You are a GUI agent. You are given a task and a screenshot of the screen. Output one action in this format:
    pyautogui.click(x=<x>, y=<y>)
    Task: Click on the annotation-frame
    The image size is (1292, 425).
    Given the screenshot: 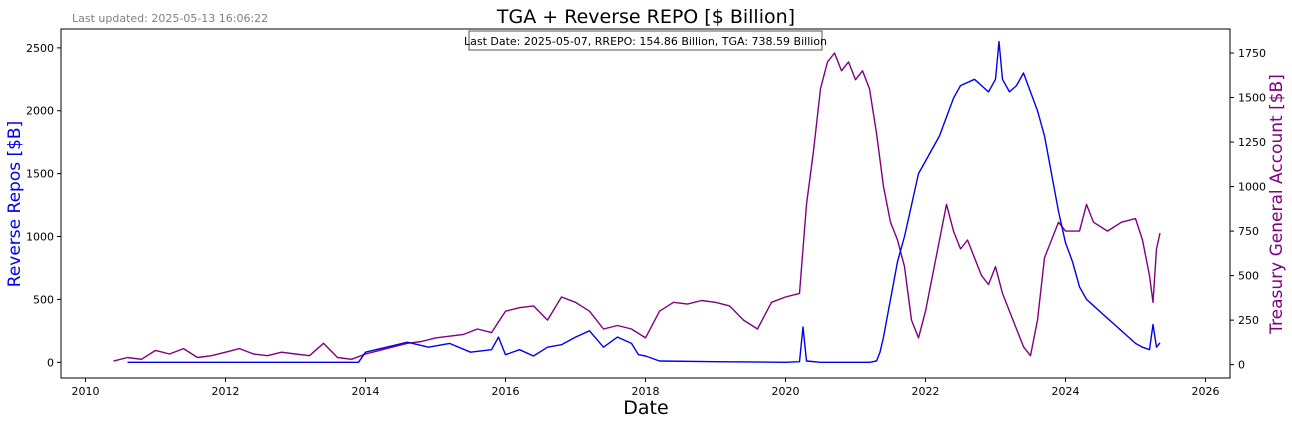 What is the action you would take?
    pyautogui.click(x=645, y=40)
    